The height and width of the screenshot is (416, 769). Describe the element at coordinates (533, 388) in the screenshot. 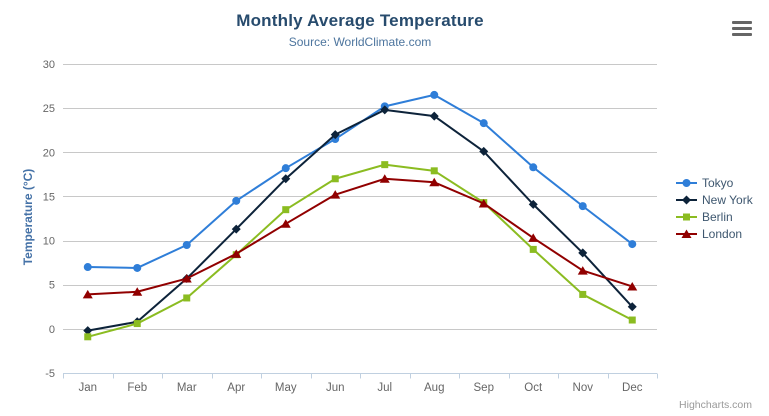

I see `x-axis-tick-label: Oct` at that location.